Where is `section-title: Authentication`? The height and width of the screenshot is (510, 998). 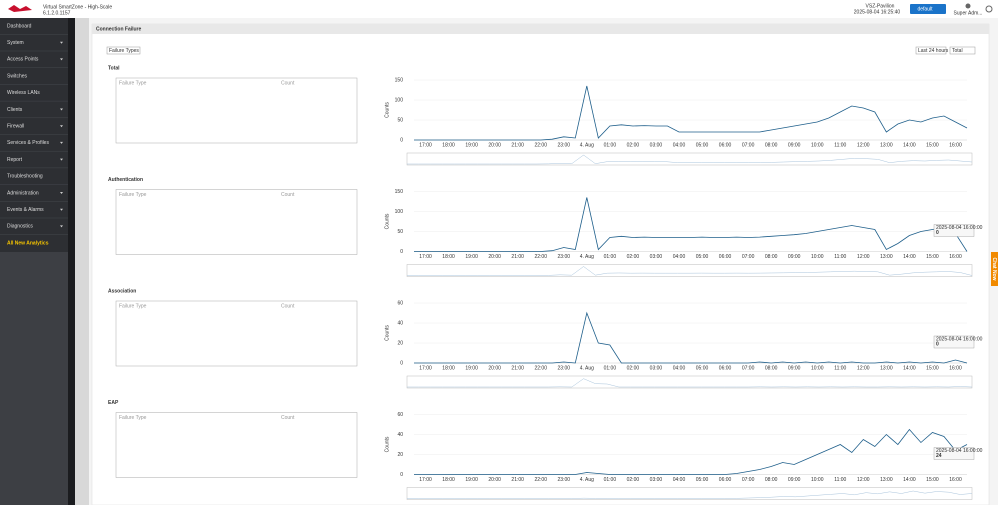
section-title: Authentication is located at coordinates (125, 180).